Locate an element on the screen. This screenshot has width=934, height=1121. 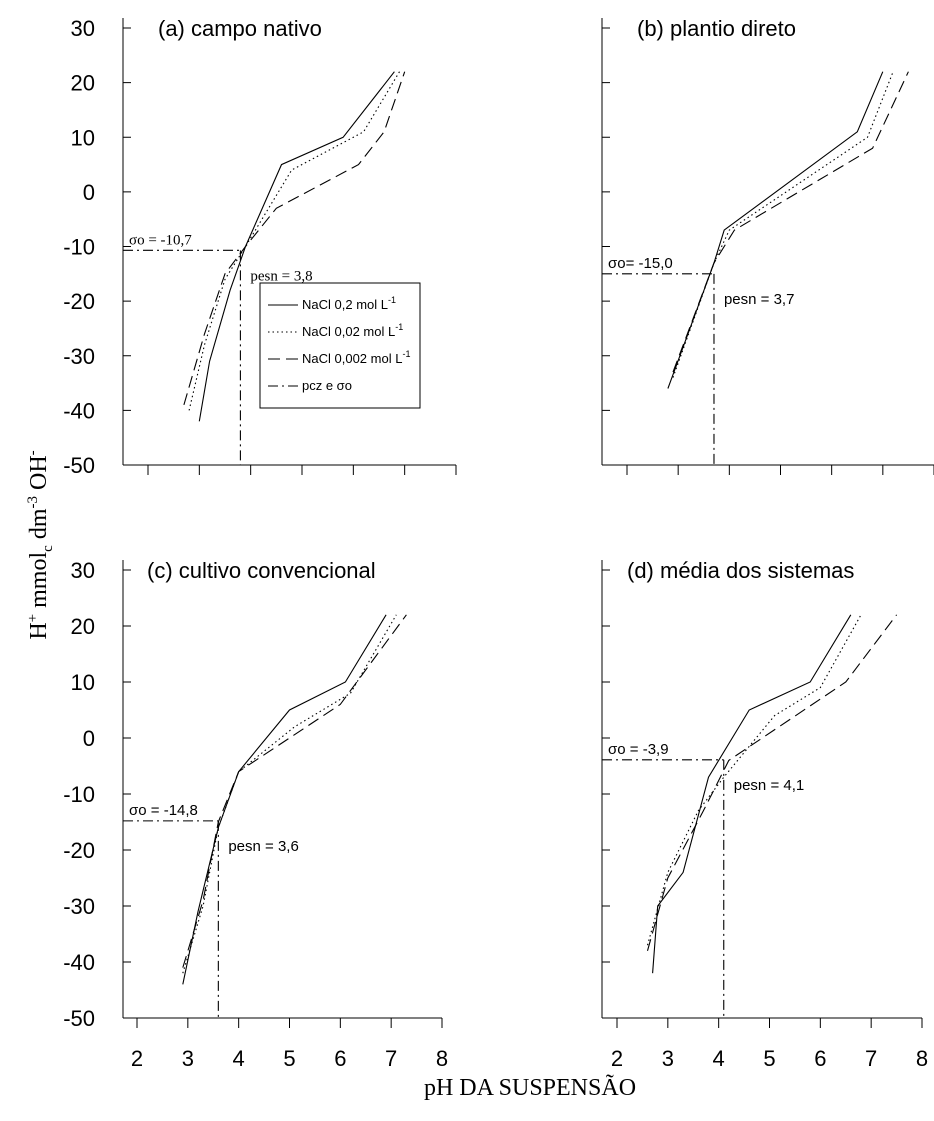
legend-box is located at coordinates (340, 345).